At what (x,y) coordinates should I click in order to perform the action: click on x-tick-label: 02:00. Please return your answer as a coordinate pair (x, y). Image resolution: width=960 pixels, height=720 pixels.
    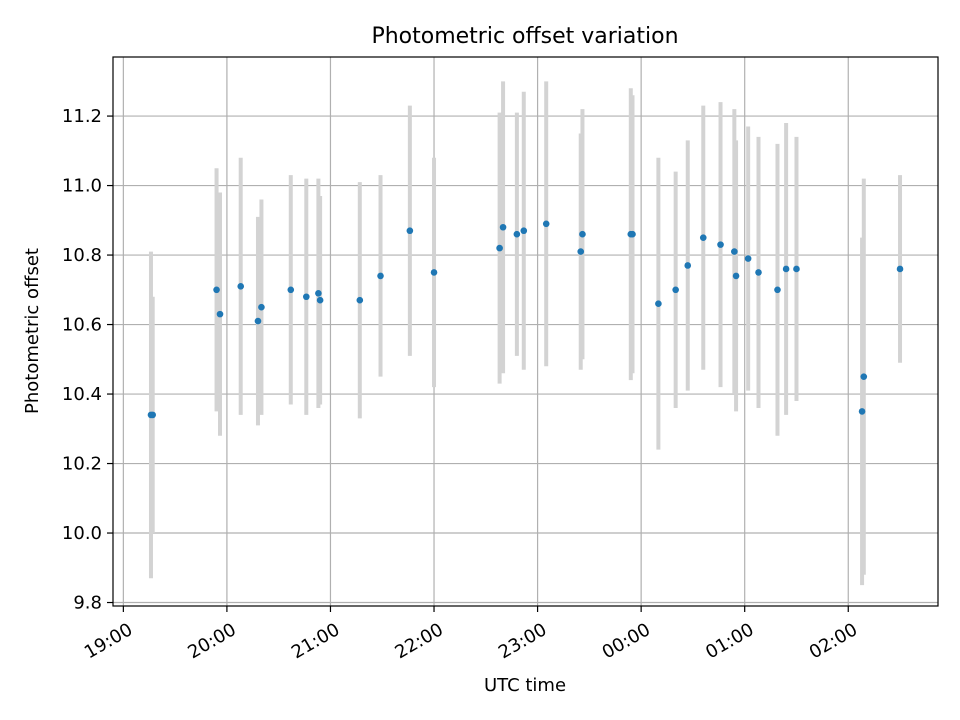
    Looking at the image, I should click on (833, 641).